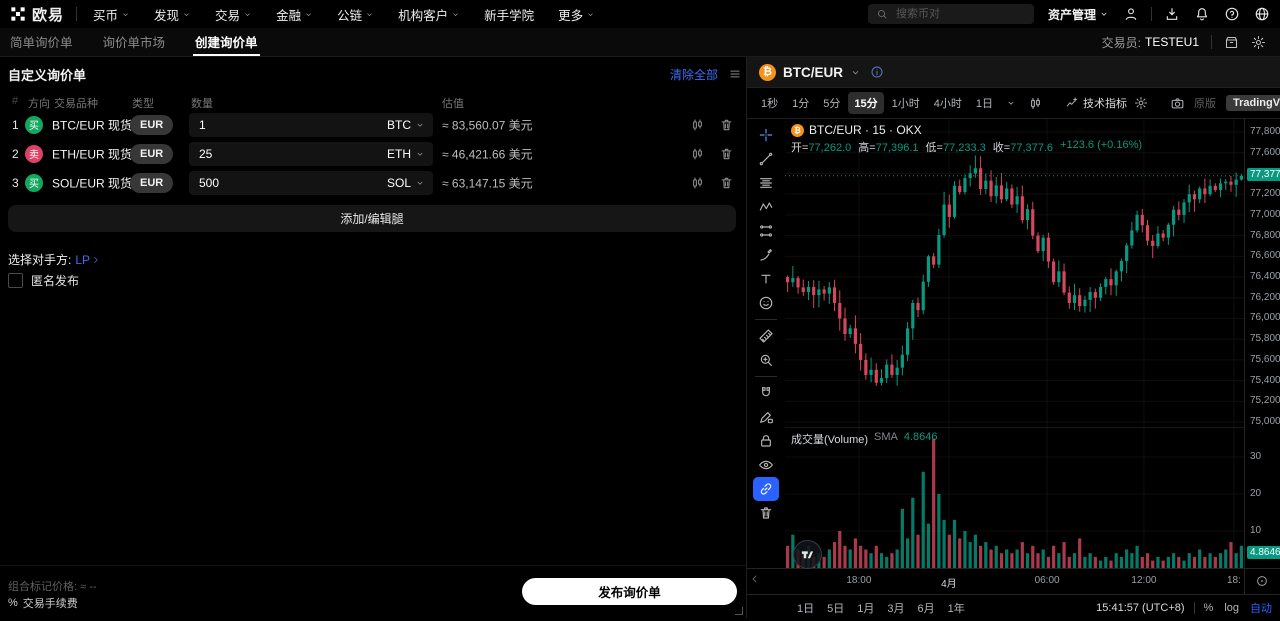  Describe the element at coordinates (1261, 608) in the screenshot. I see `scale-自动: 自动` at that location.